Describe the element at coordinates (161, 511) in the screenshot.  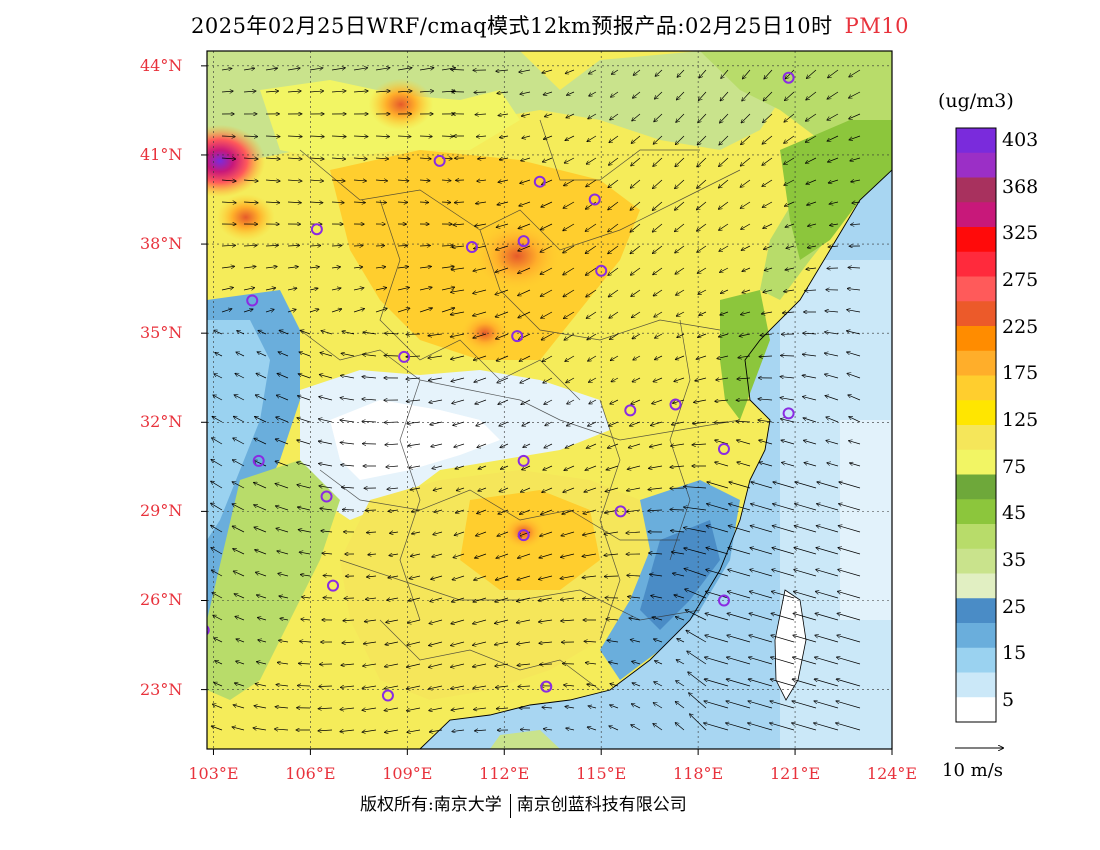
I see `lat-label: 29°N` at that location.